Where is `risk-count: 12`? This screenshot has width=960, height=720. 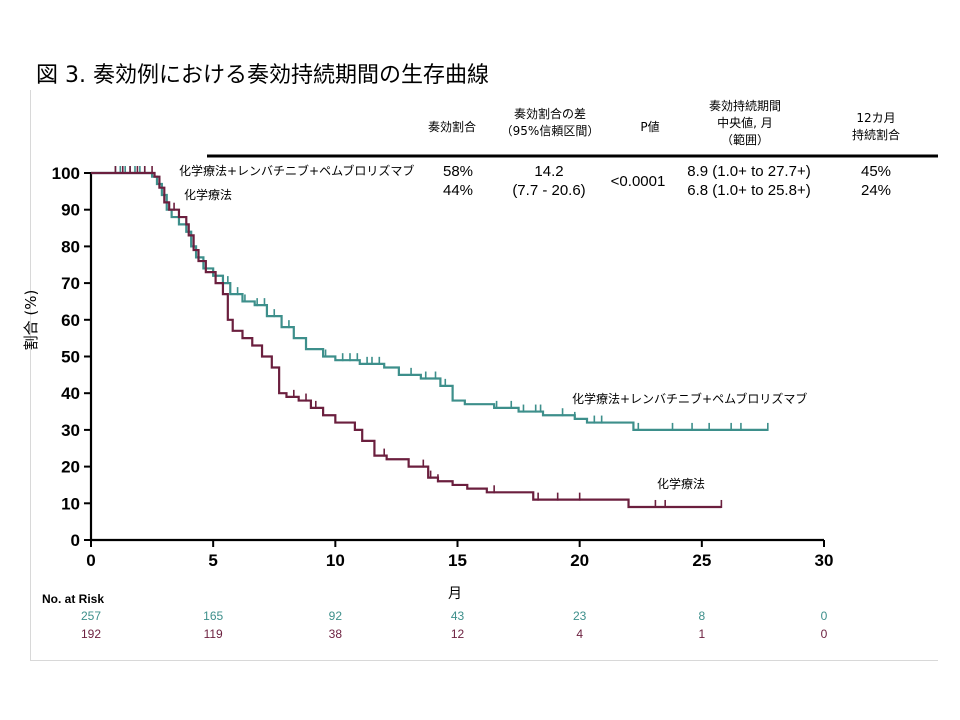
risk-count: 12 is located at coordinates (458, 634).